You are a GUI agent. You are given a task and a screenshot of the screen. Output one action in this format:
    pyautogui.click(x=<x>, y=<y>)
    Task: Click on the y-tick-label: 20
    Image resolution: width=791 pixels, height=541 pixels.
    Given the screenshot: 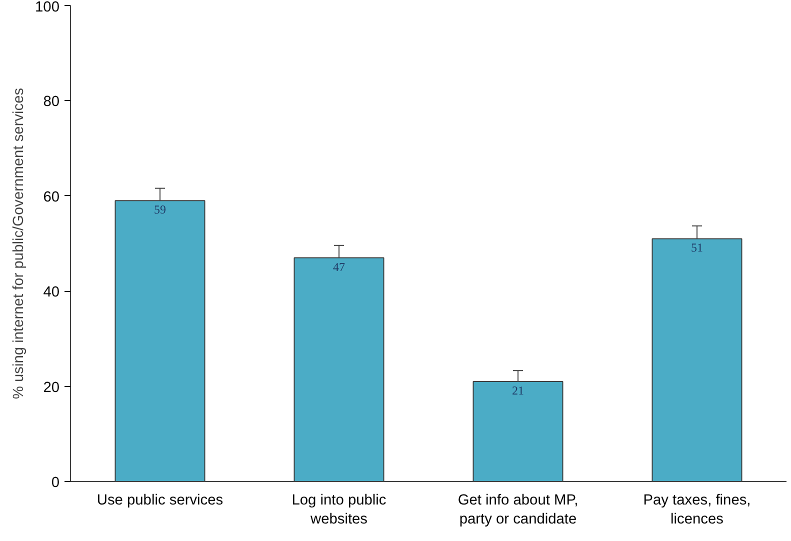 What is the action you would take?
    pyautogui.click(x=51, y=388)
    